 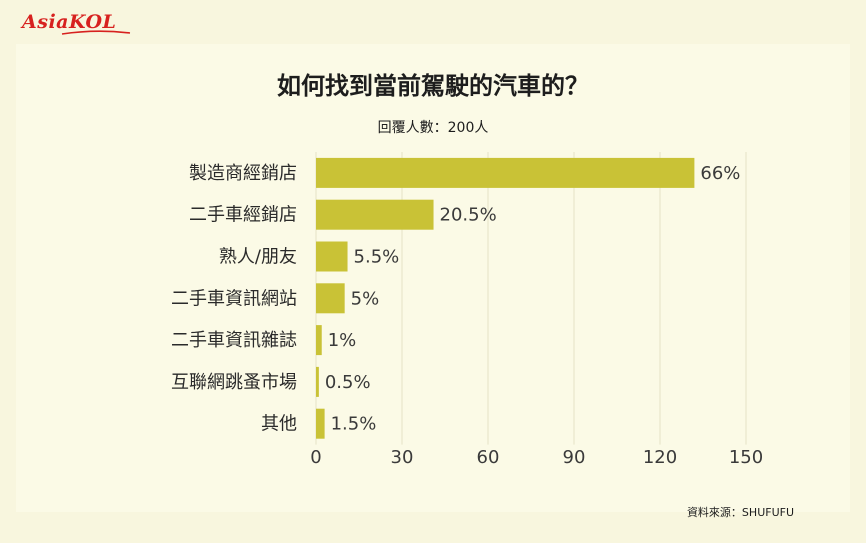 I want to click on category-label: 二手車資訊雜誌, so click(x=234, y=340).